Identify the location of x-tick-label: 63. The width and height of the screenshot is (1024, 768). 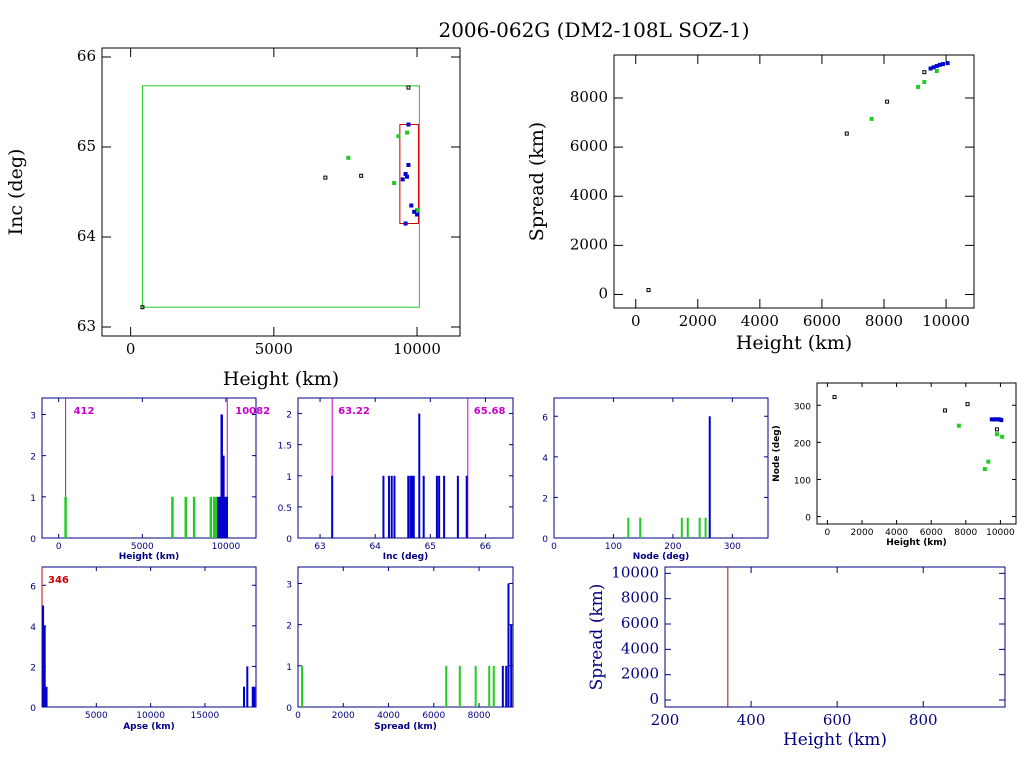
(319, 547).